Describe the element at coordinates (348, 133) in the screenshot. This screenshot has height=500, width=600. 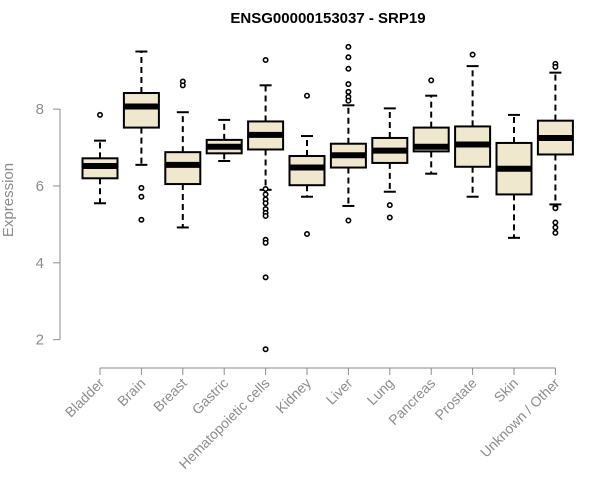
I see `box-liver` at that location.